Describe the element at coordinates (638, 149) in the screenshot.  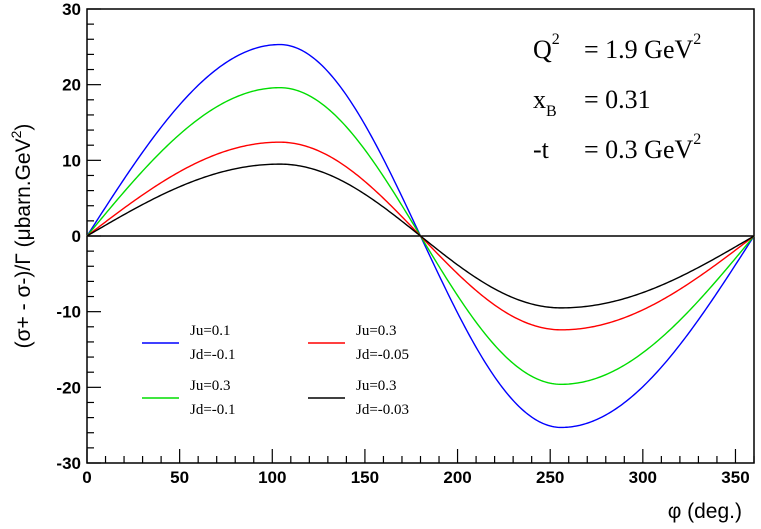
I see `annotation-t-value: = 0.3 GeV` at that location.